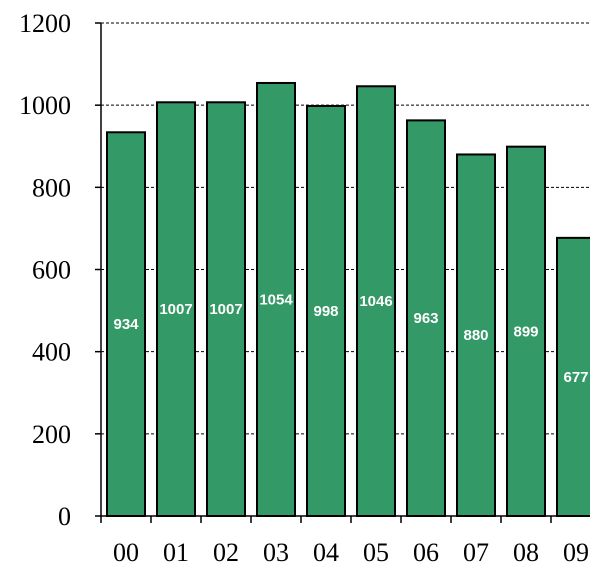 This screenshot has height=571, width=590. I want to click on x-tick-label-04: 04, so click(326, 552).